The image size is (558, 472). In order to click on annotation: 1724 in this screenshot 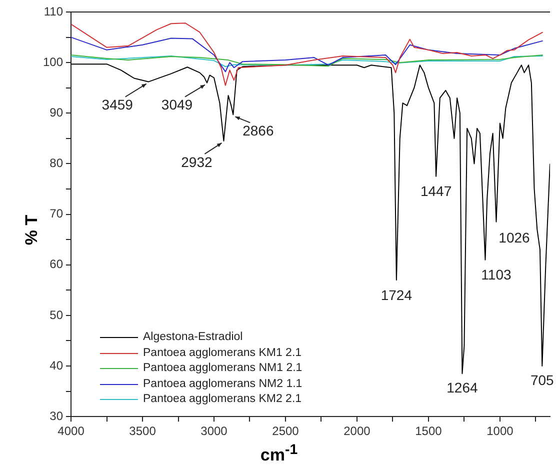, I will do `click(396, 294)`.